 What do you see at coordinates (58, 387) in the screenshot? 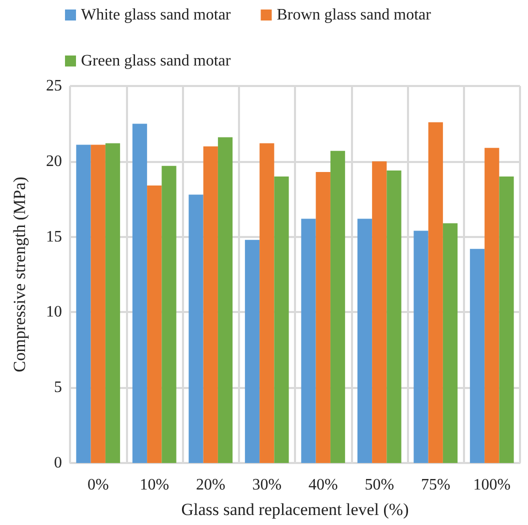
I see `y-tick-label: 5` at bounding box center [58, 387].